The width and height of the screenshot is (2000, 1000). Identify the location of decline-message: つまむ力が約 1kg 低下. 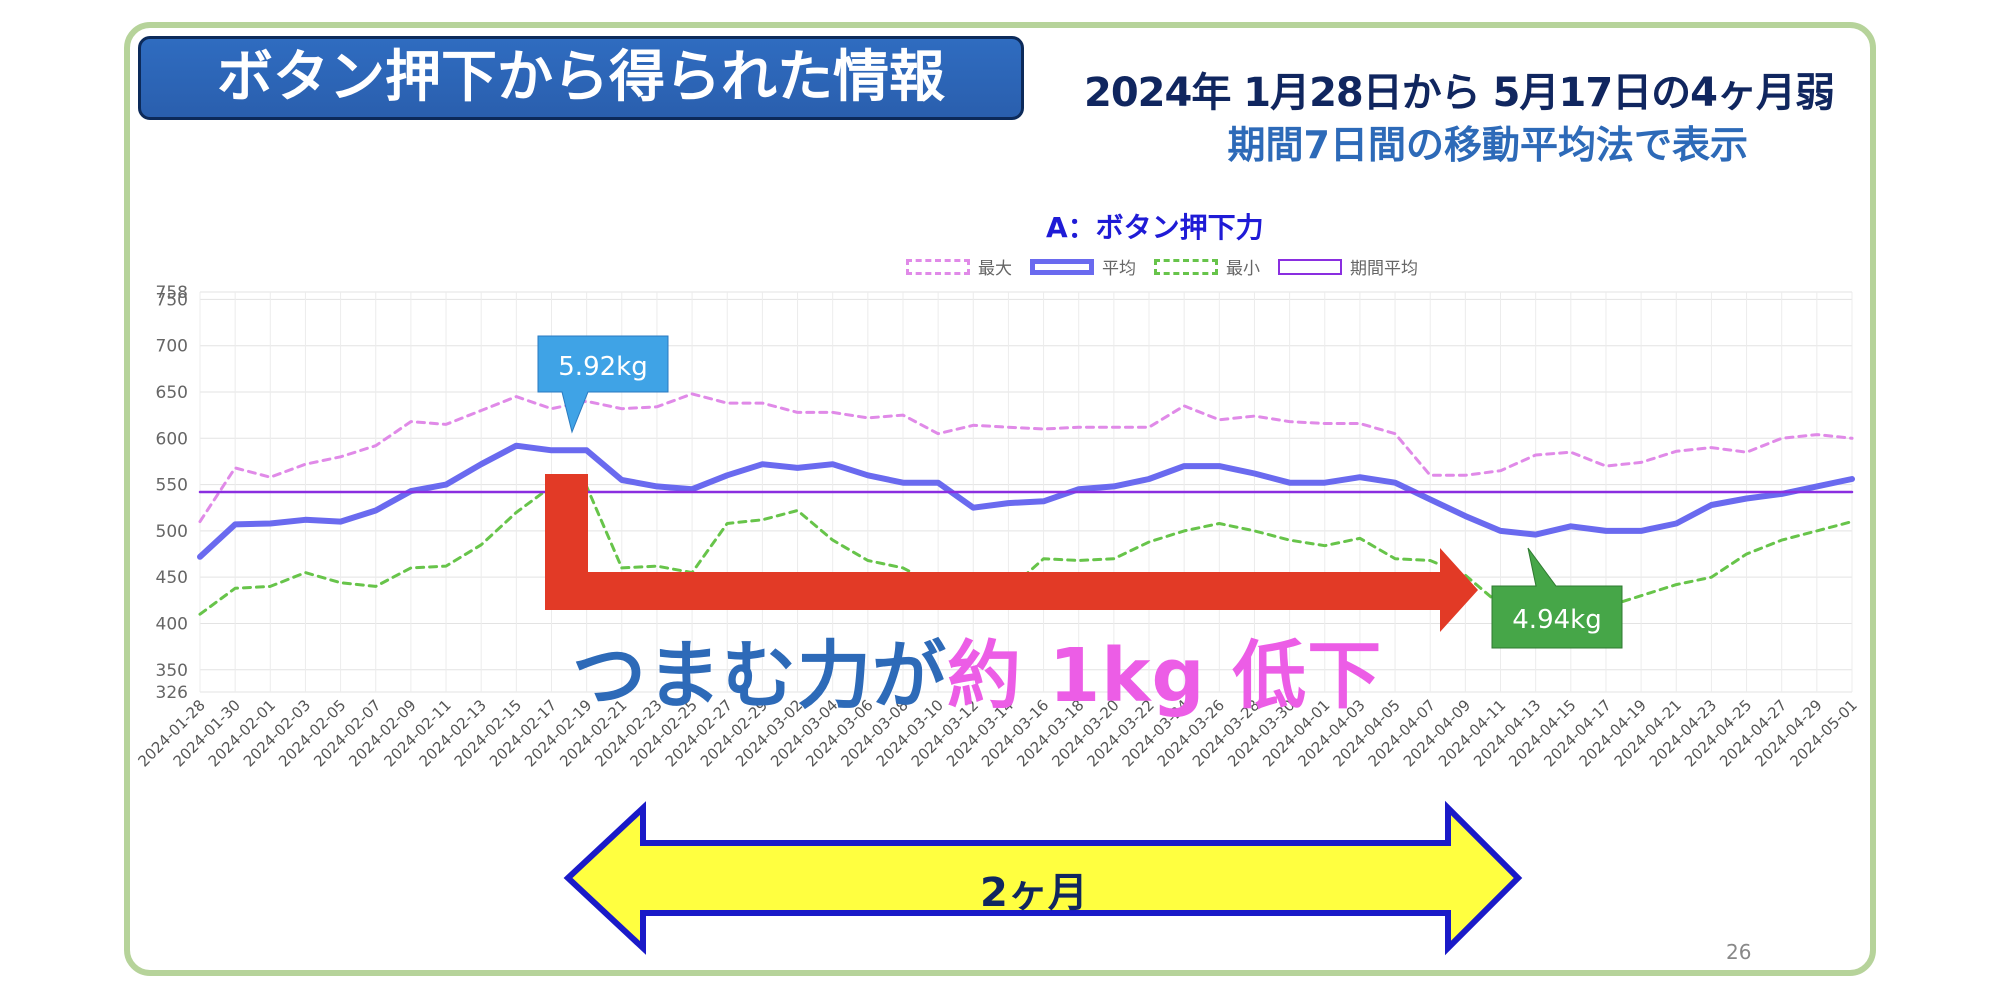
(977, 669).